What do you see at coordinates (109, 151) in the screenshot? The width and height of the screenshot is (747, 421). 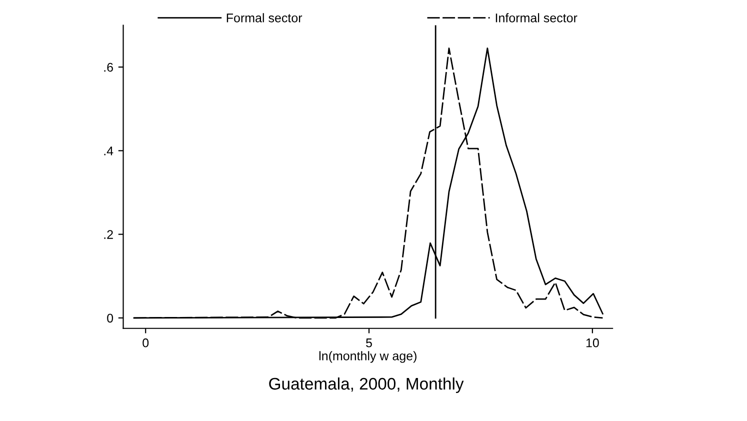 I see `y-tick-label: .4` at bounding box center [109, 151].